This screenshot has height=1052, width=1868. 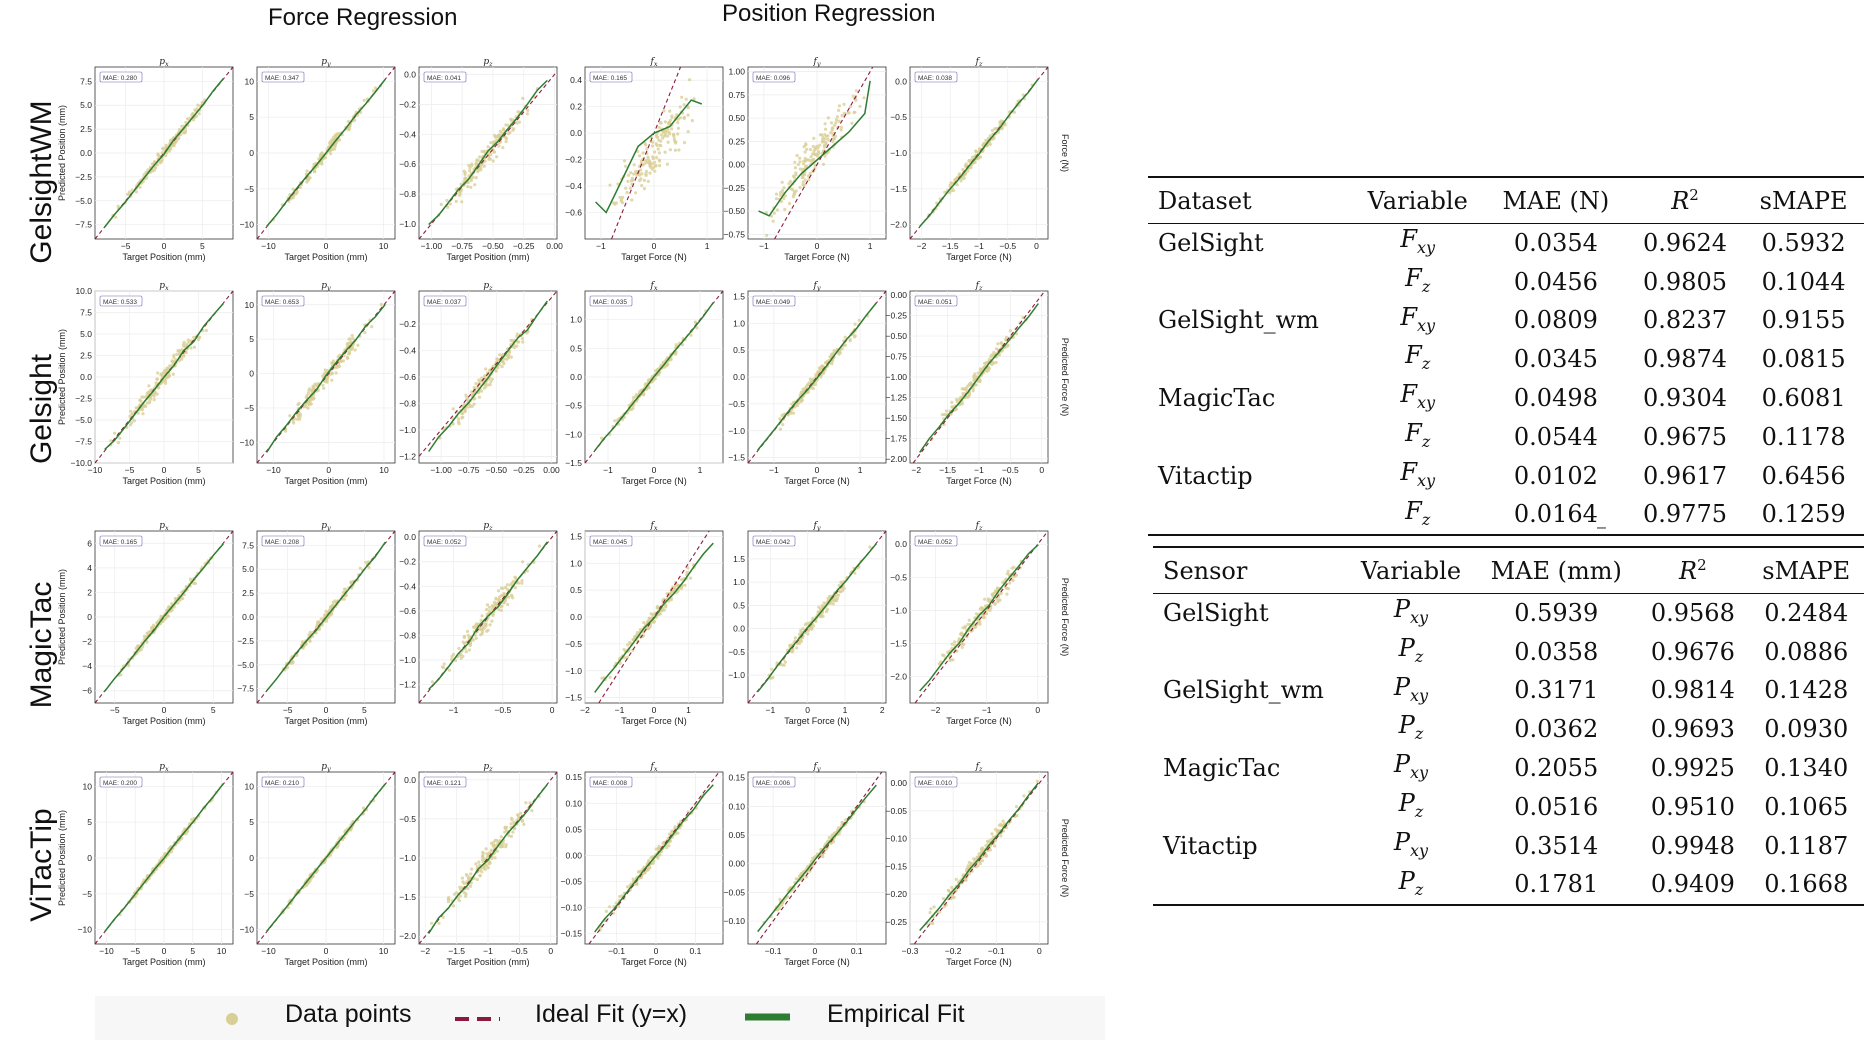 I want to click on y-tick-label: −6, so click(x=87, y=691).